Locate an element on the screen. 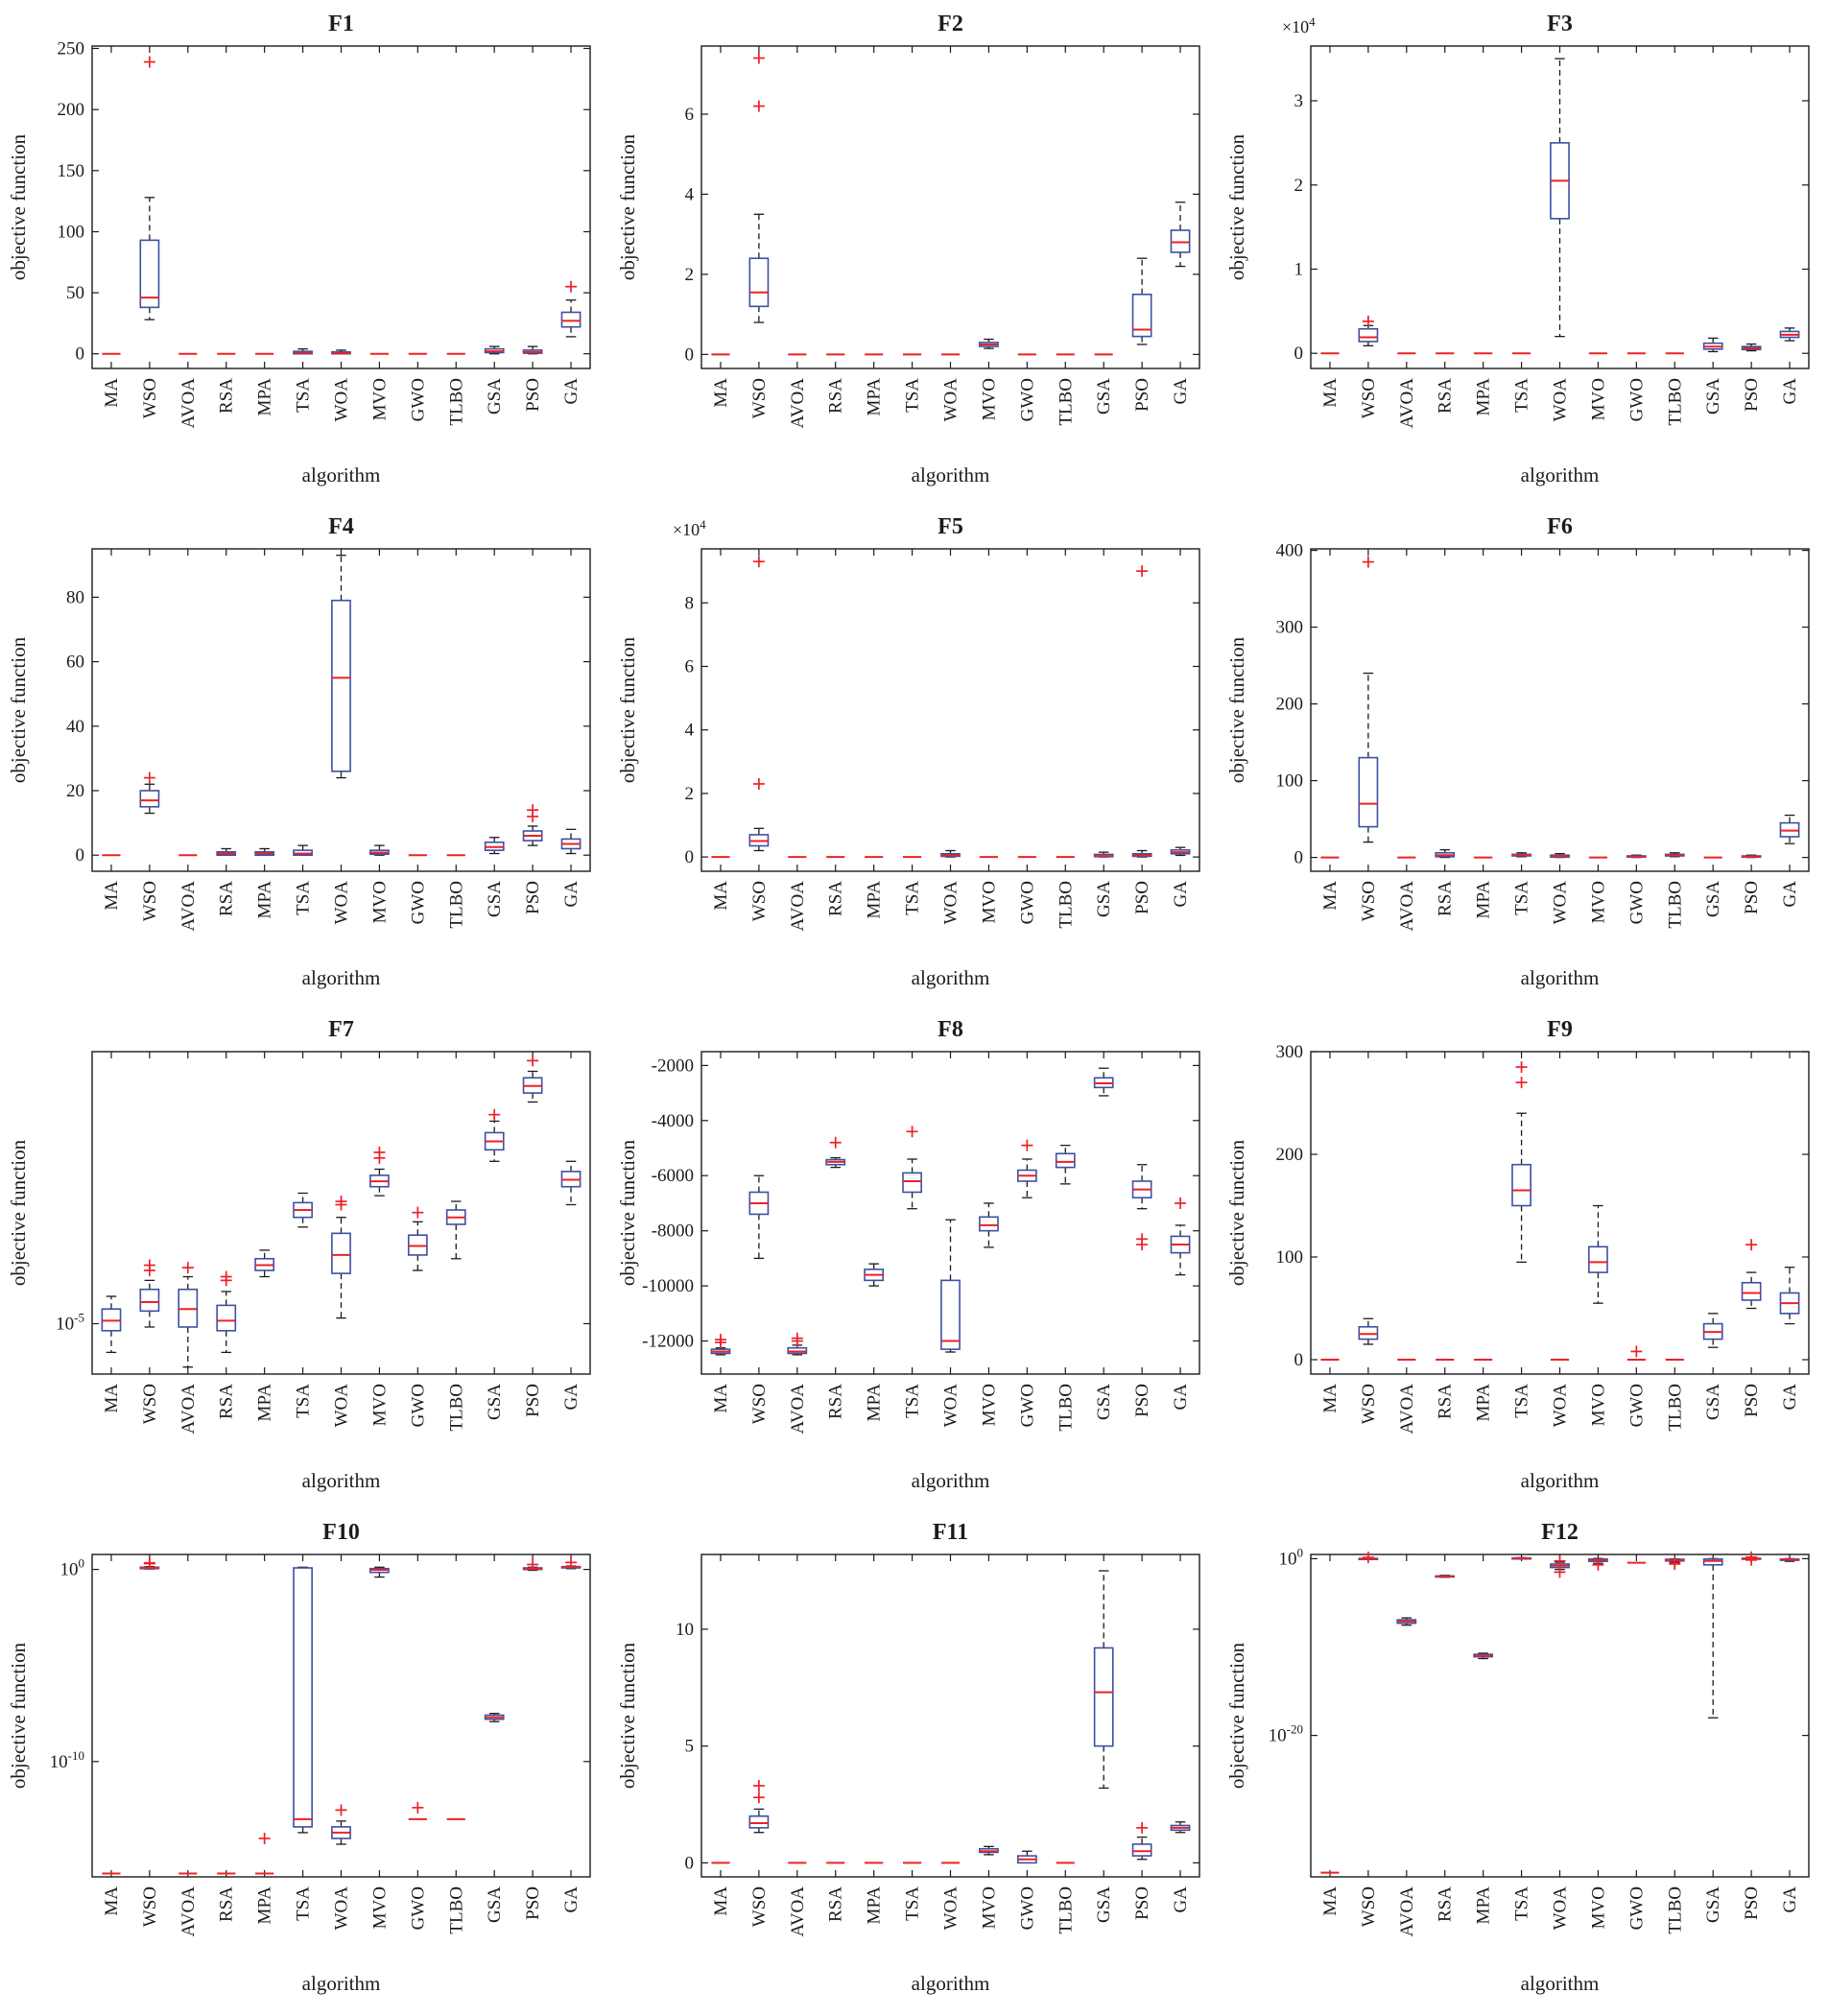 The height and width of the screenshot is (2016, 1828). svg-text: F12 is located at coordinates (1560, 1532).